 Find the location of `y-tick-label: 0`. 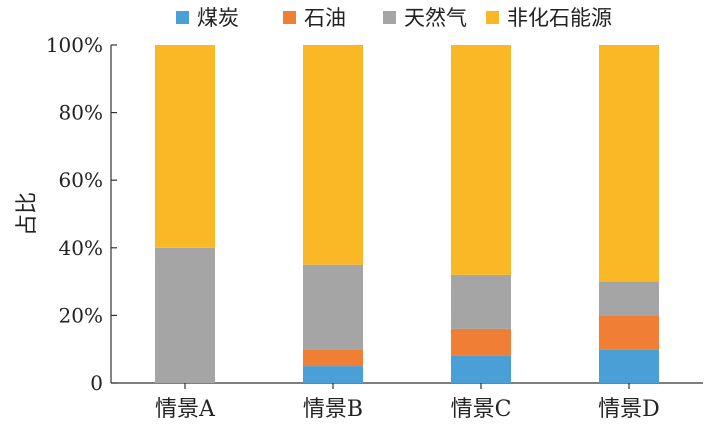

y-tick-label: 0 is located at coordinates (96, 383).